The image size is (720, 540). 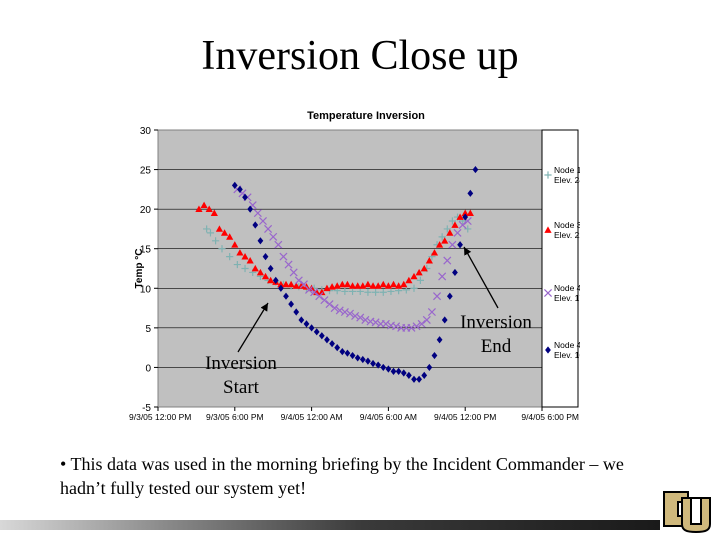 I want to click on y-tick-label: 20, so click(x=146, y=210).